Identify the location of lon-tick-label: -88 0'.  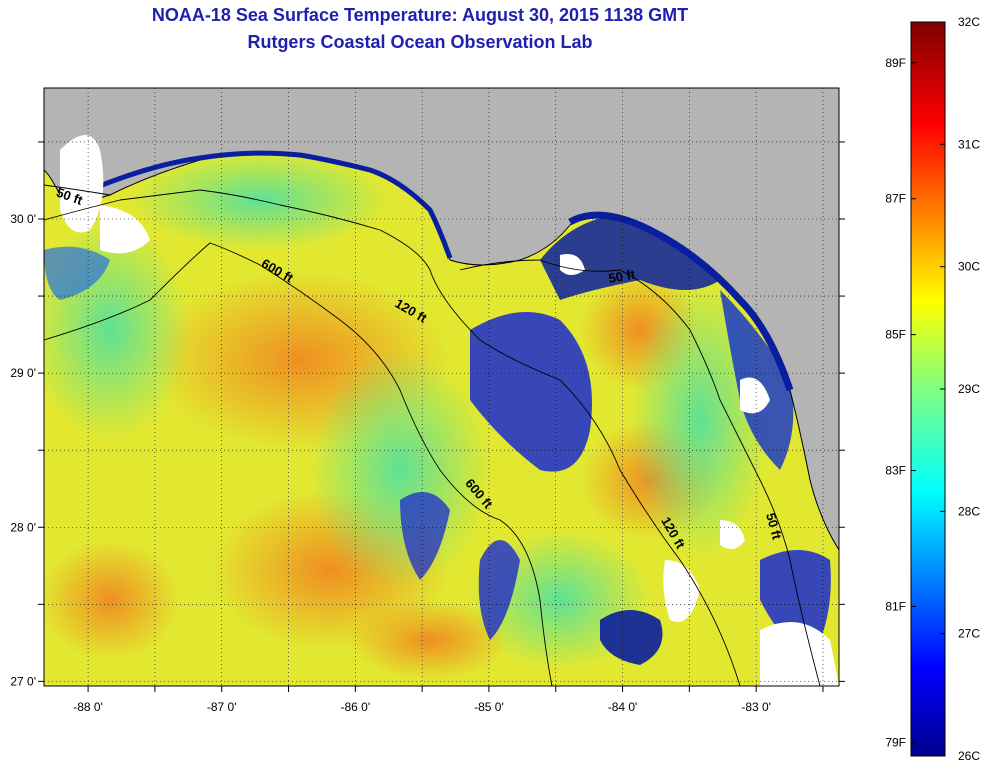
(88, 707).